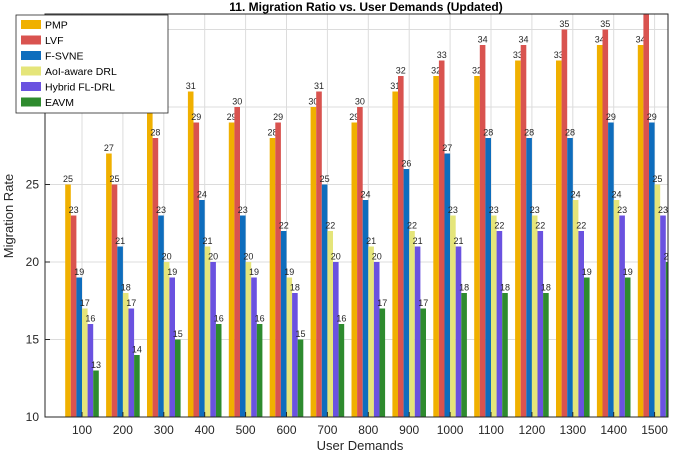 The image size is (685, 453). I want to click on x-tick-label: 700, so click(327, 430).